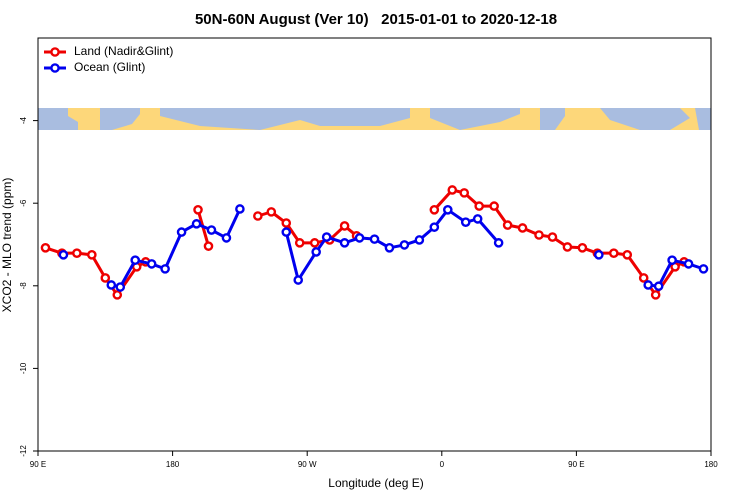  Describe the element at coordinates (442, 464) in the screenshot. I see `x-tick-label: 0` at that location.